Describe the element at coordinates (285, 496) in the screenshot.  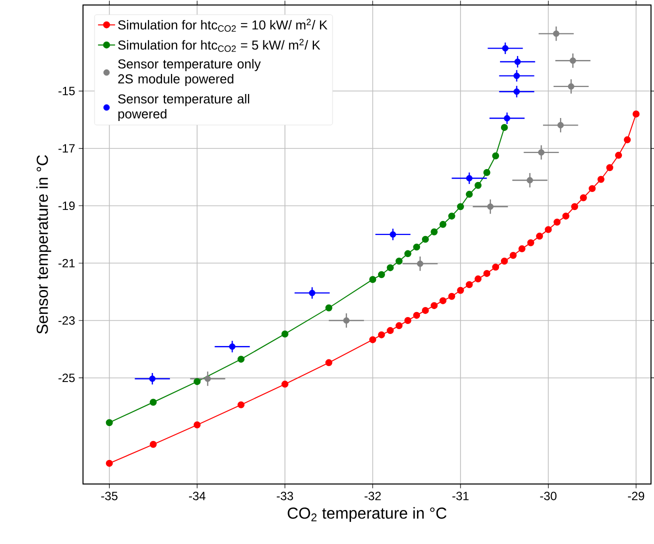
I see `x-tick-label: -33` at that location.